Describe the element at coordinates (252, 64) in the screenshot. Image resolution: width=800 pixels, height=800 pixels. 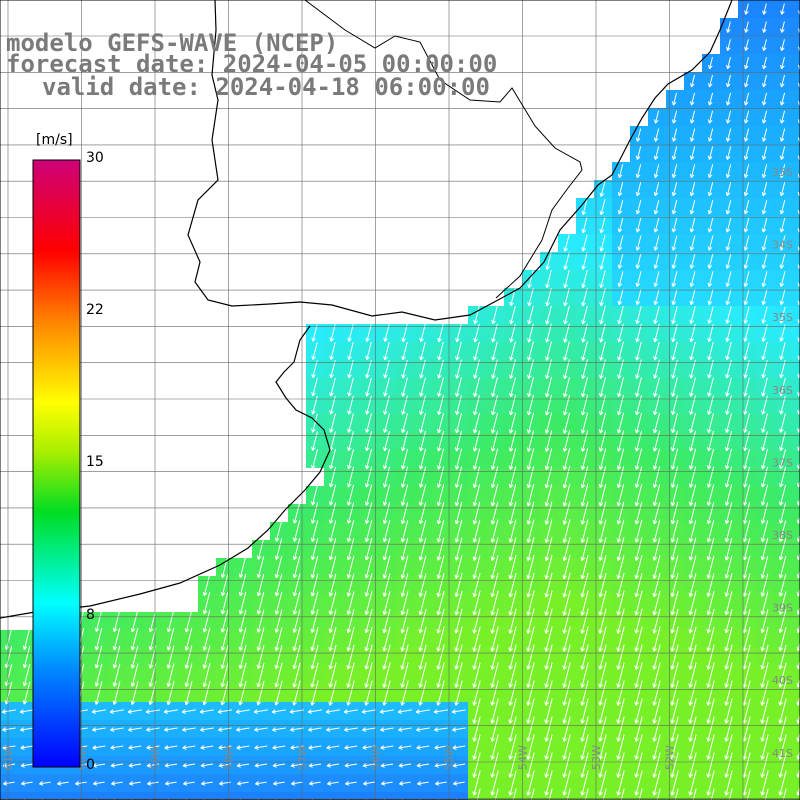
I see `forecast-date: forecast date: 2024-04-05 00:00:00` at that location.